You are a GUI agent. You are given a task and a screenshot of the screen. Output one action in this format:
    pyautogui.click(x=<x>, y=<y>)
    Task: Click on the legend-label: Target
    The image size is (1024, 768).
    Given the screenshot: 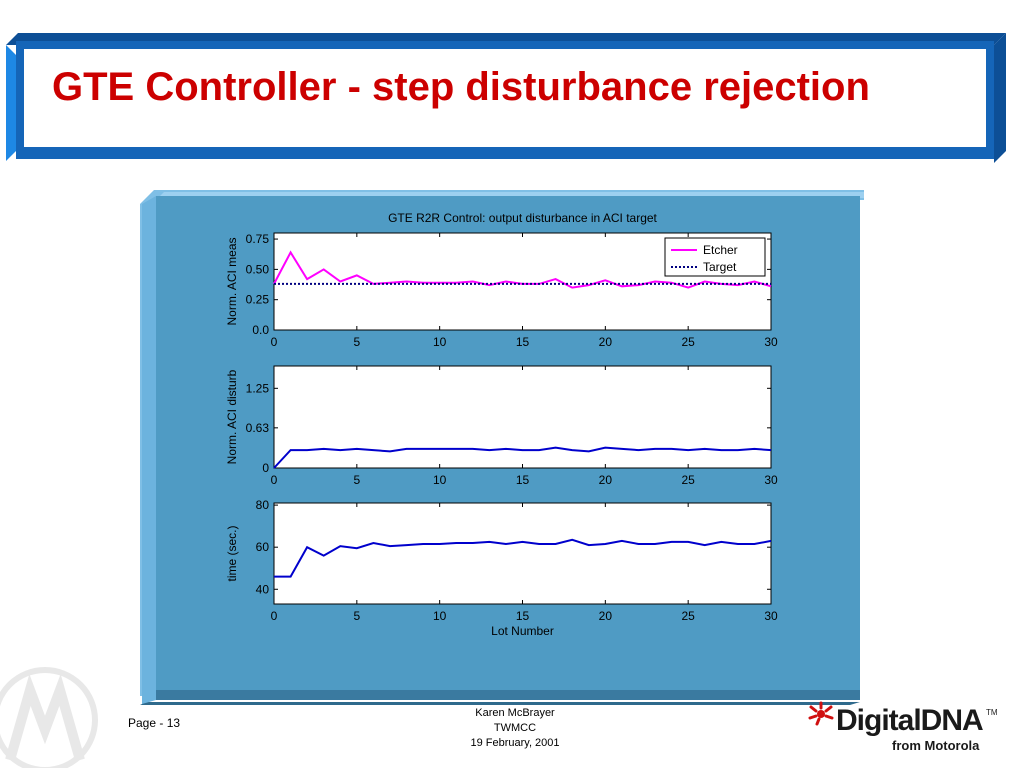 What is the action you would take?
    pyautogui.click(x=720, y=267)
    